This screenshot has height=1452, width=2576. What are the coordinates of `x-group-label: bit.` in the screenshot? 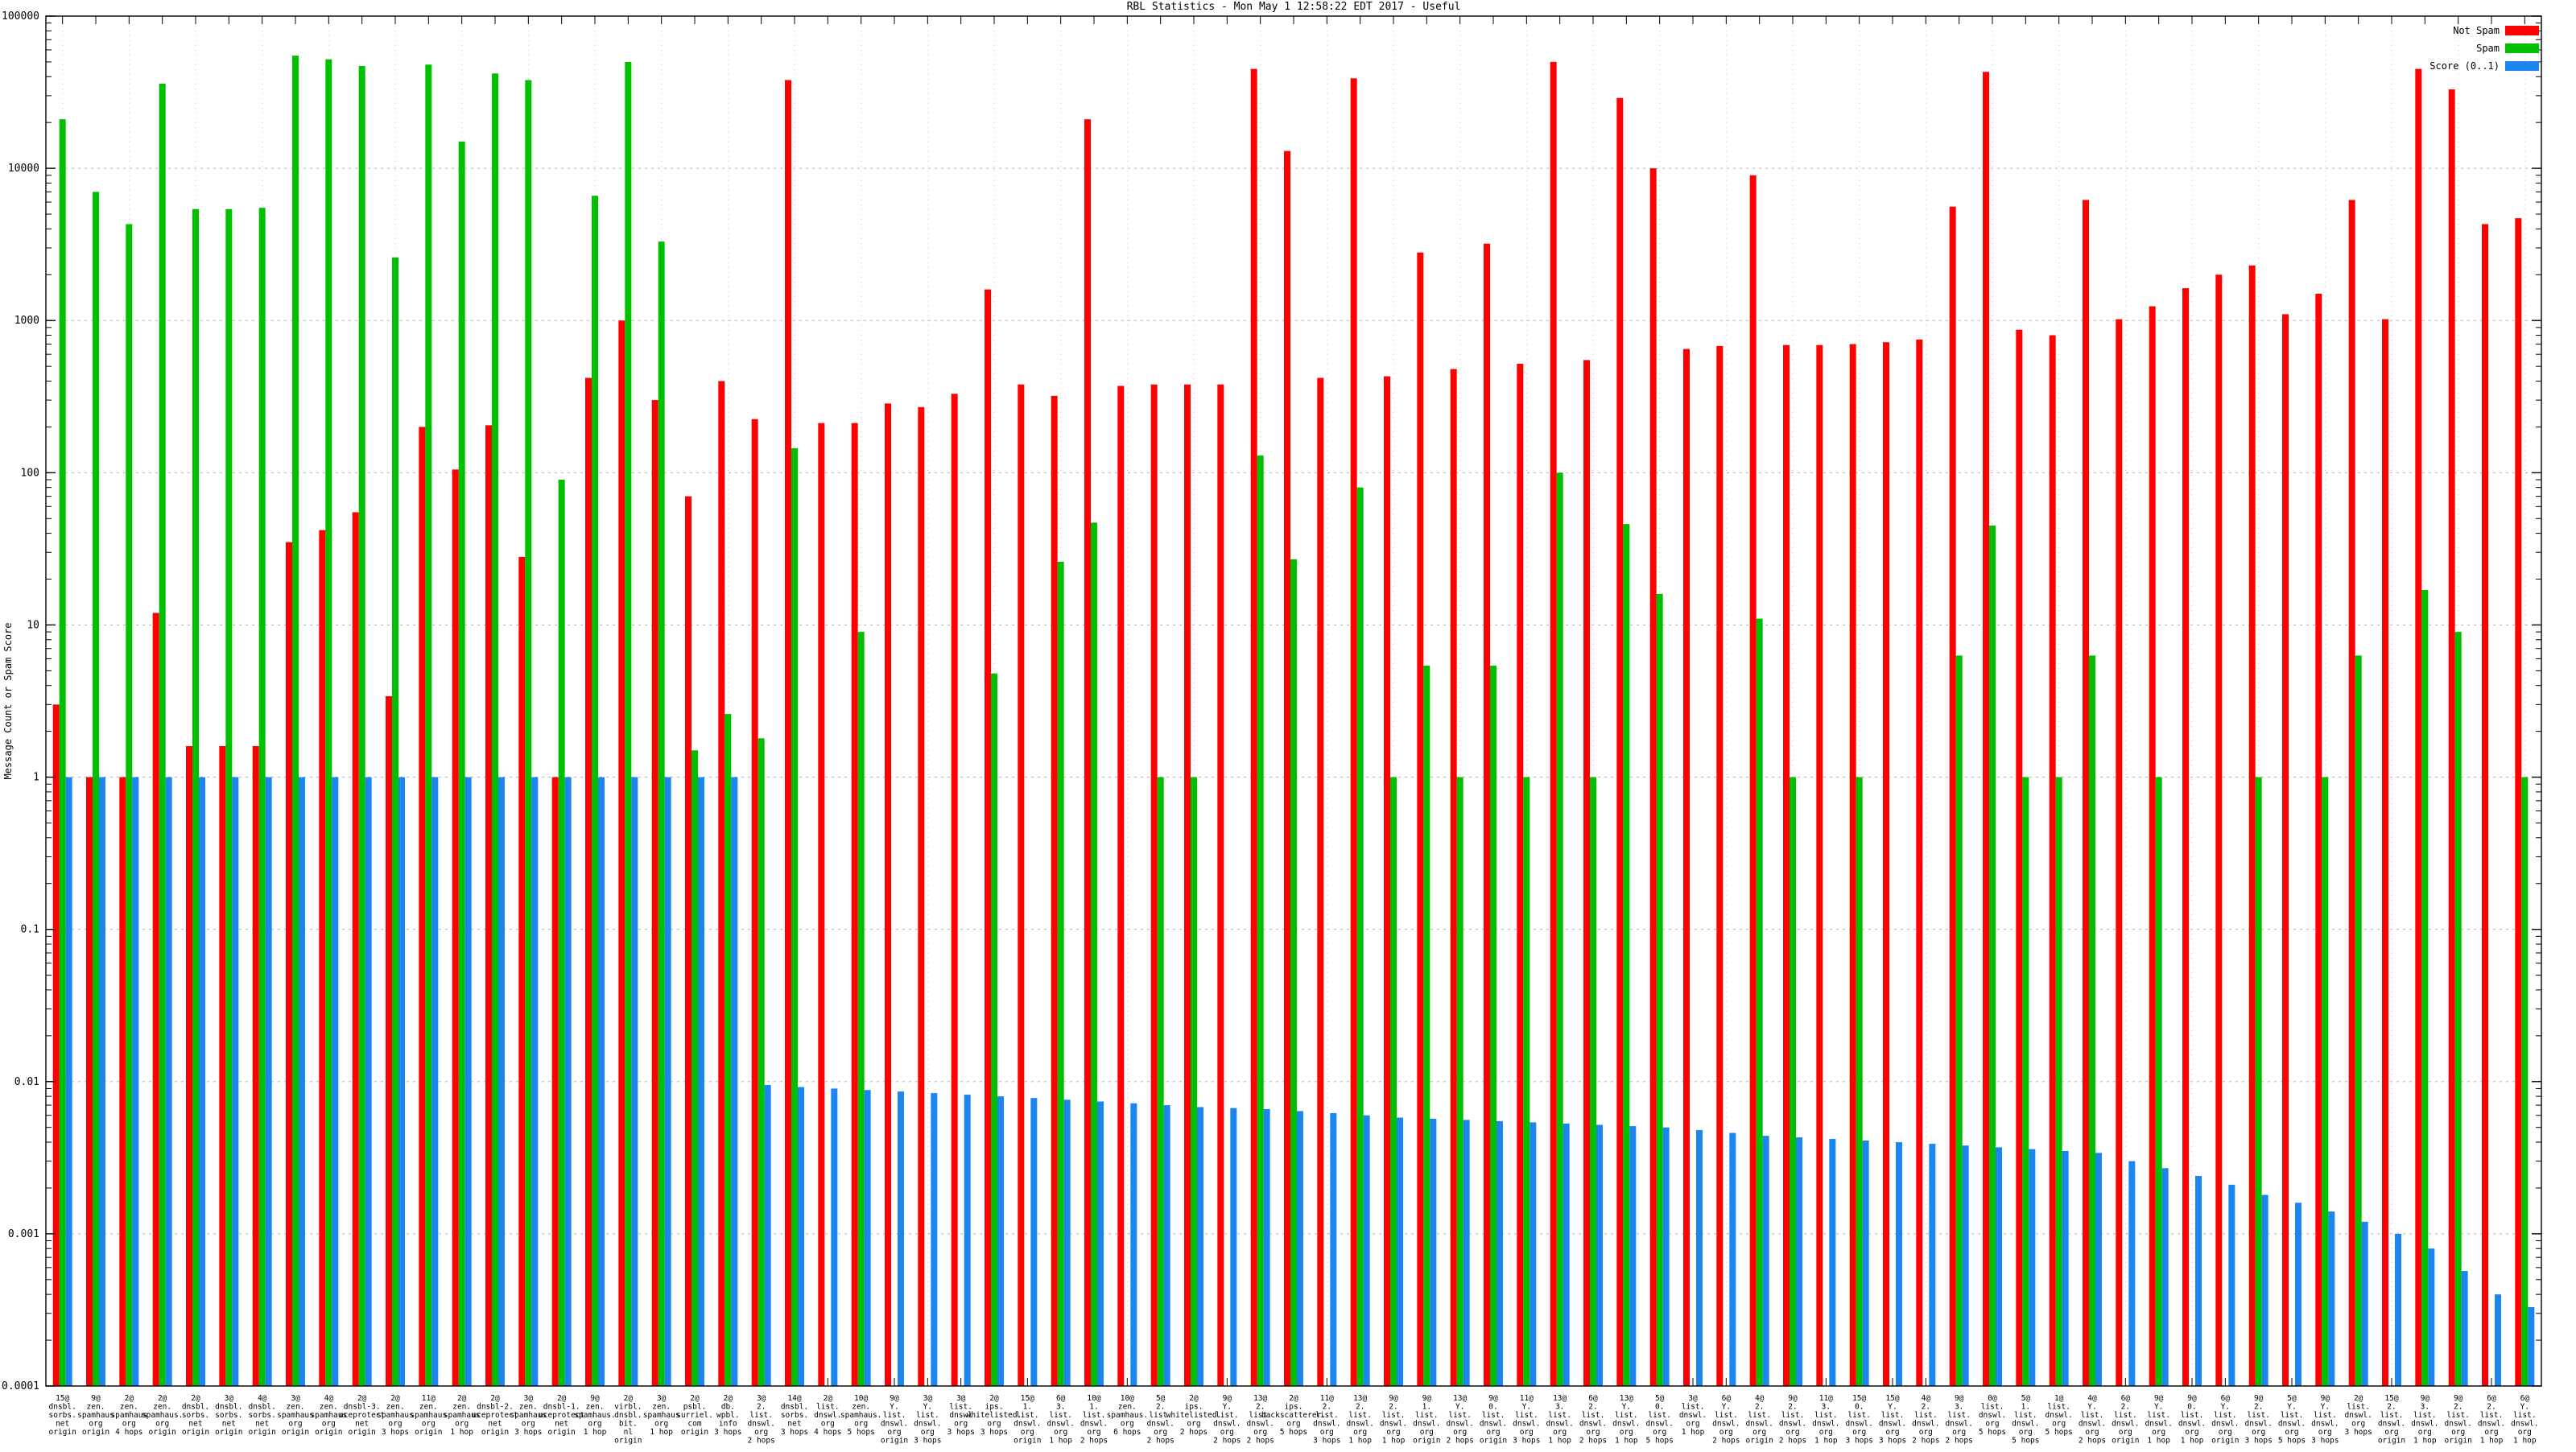 It's located at (628, 1424).